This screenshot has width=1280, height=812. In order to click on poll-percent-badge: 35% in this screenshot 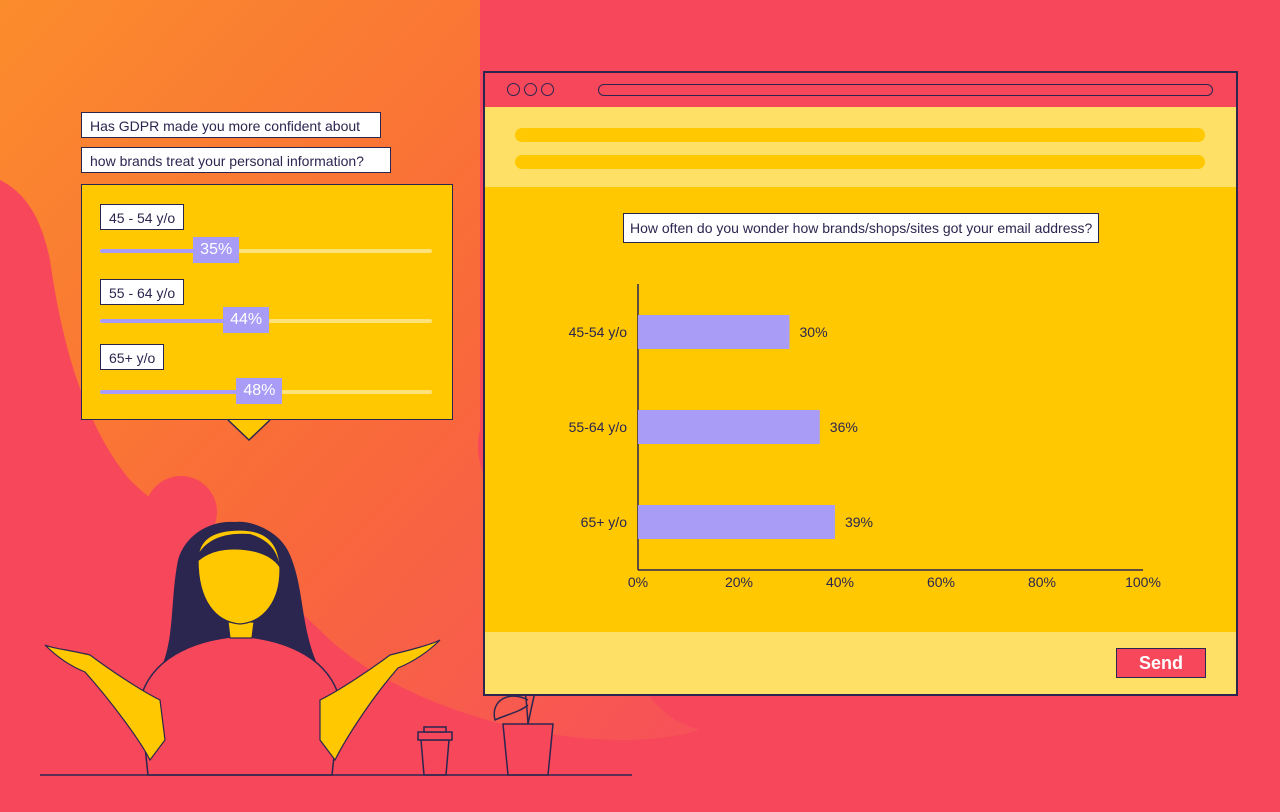, I will do `click(216, 250)`.